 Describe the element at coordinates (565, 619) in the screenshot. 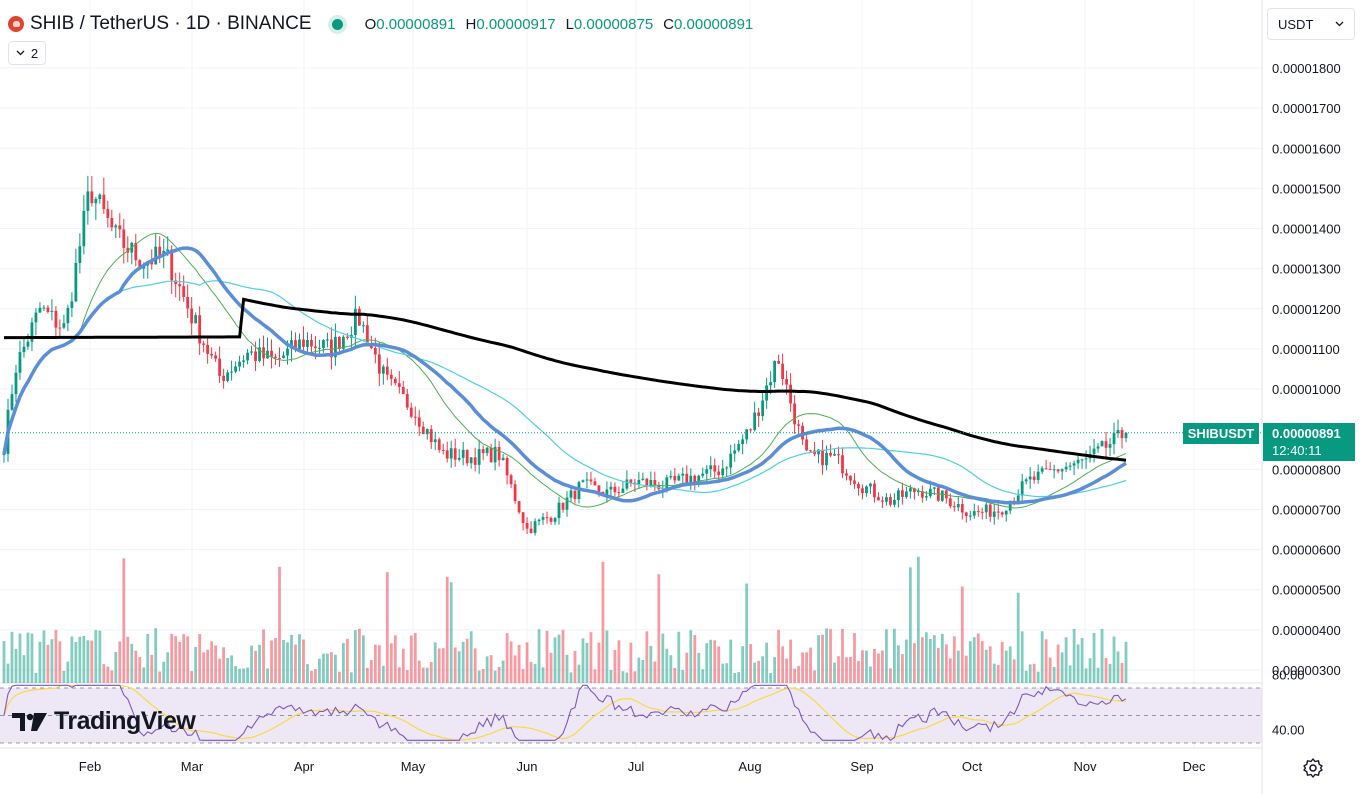

I see `volume-bars` at that location.